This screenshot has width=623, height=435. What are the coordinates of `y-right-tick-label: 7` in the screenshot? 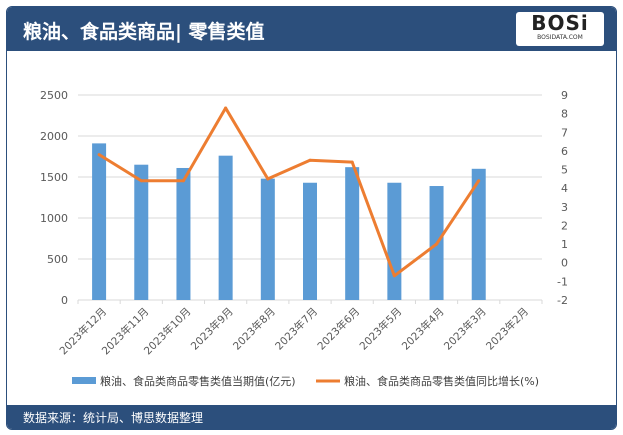 It's located at (564, 132).